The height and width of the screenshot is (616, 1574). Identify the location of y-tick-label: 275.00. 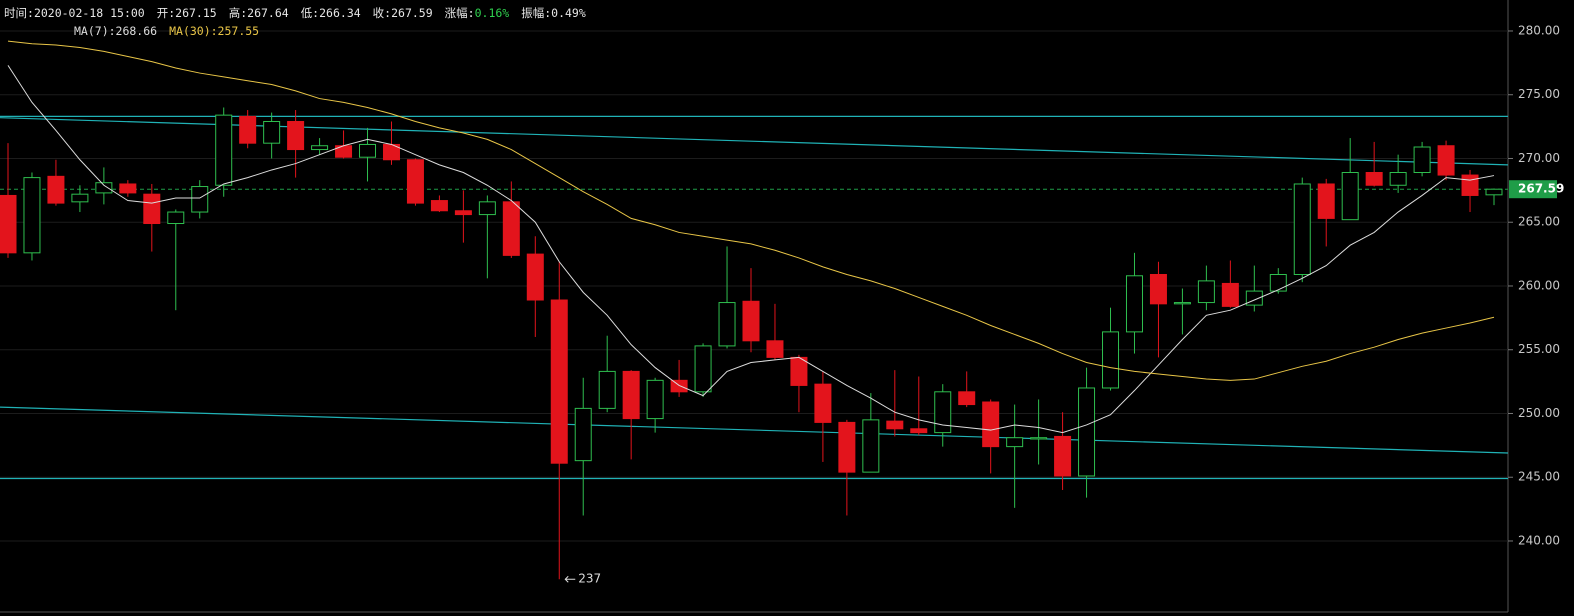
(1539, 94).